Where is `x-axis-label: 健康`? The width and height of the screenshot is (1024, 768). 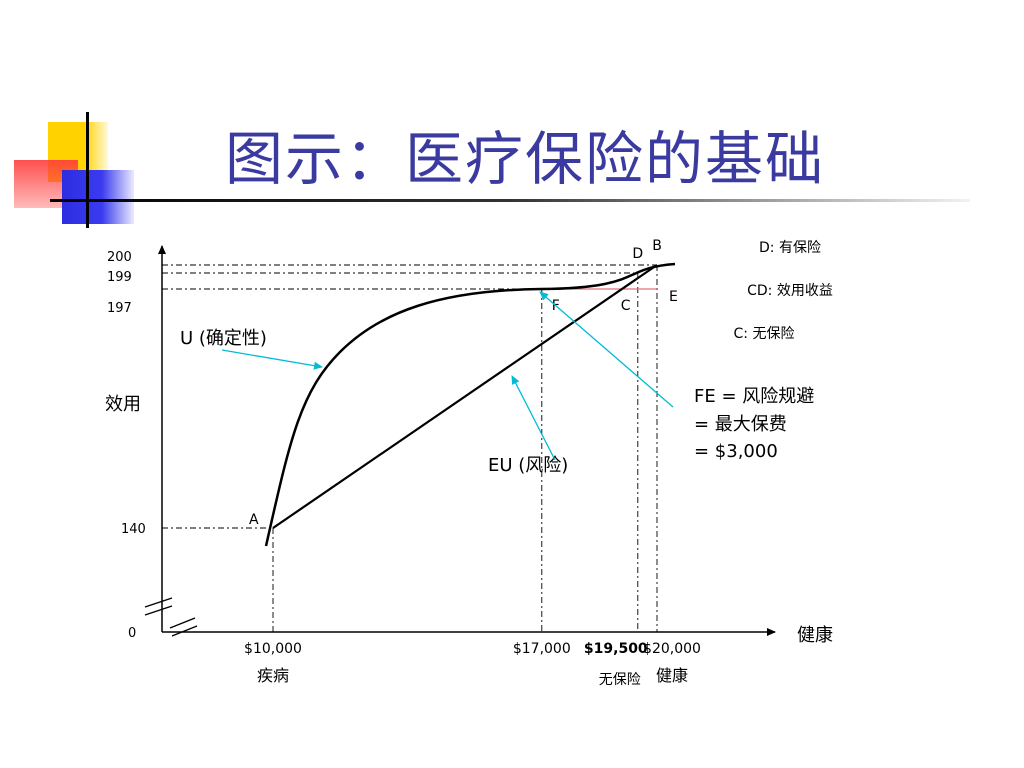
x-axis-label: 健康 is located at coordinates (815, 635).